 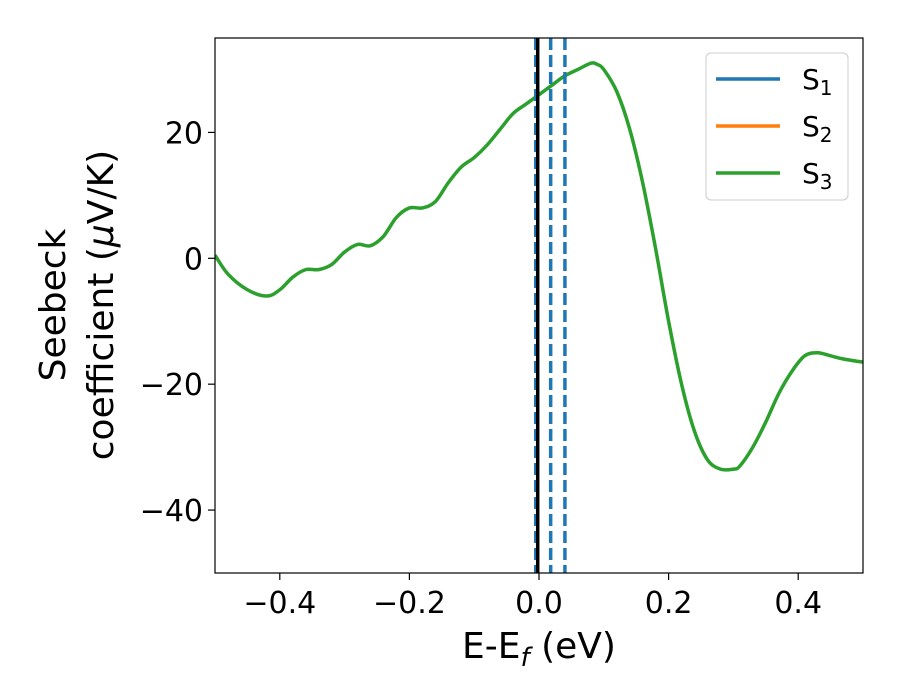 I want to click on y-axis-ticks: 20 0 −20 −40, so click(x=177, y=322).